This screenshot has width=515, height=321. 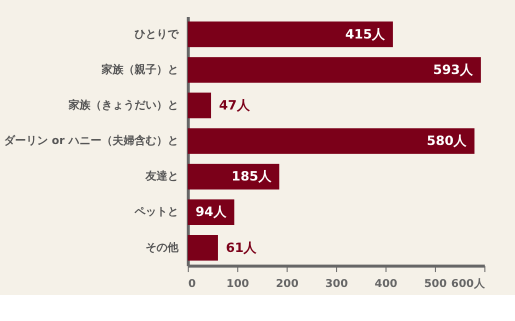 I want to click on y-tick-label: 家族（きょうだい）と, so click(x=122, y=105).